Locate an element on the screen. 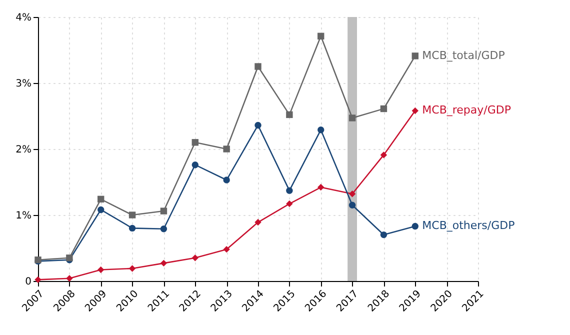  series-label: MCB_others/GDP is located at coordinates (469, 225).